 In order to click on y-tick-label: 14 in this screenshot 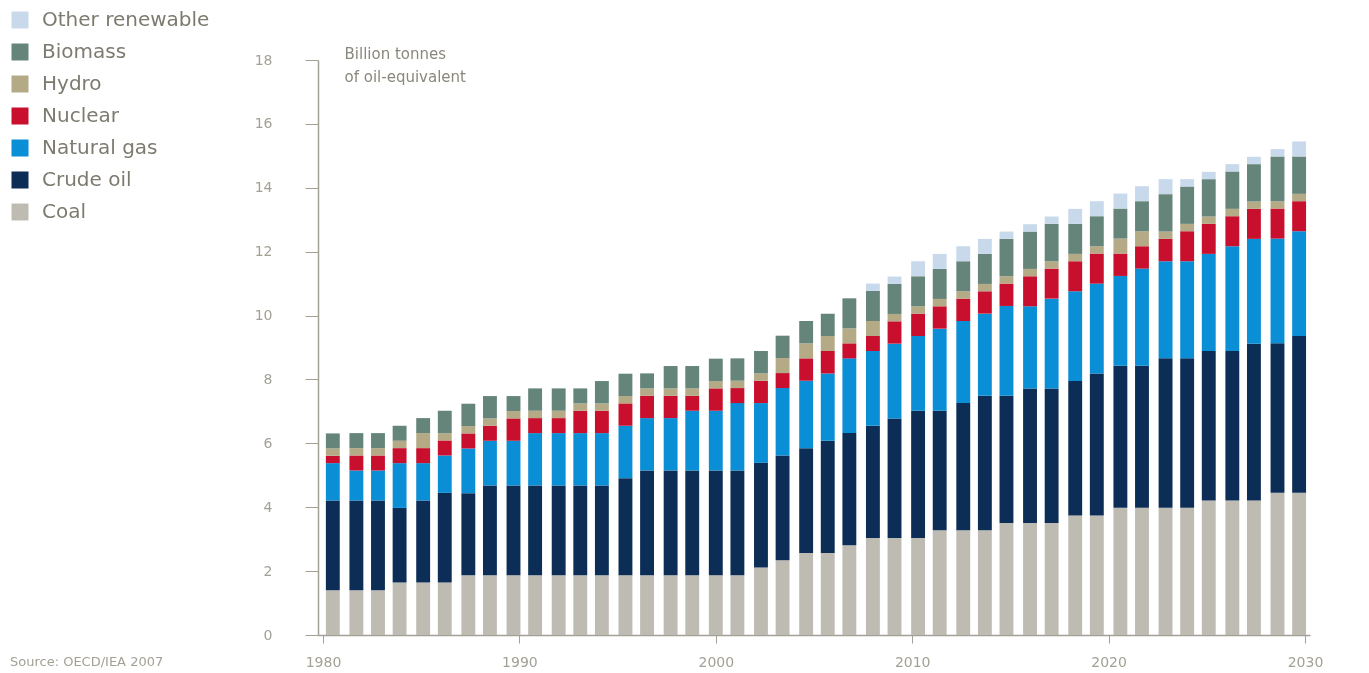, I will do `click(263, 187)`.